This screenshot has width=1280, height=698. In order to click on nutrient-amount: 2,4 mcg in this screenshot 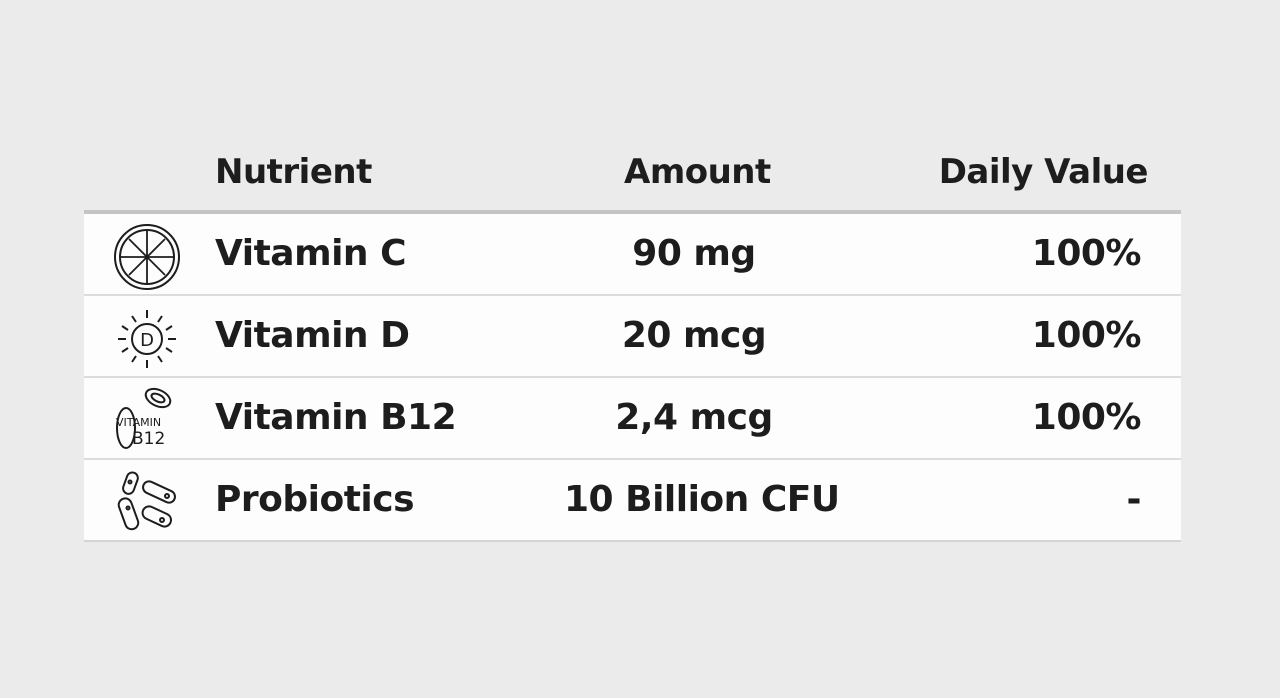, I will do `click(694, 417)`.